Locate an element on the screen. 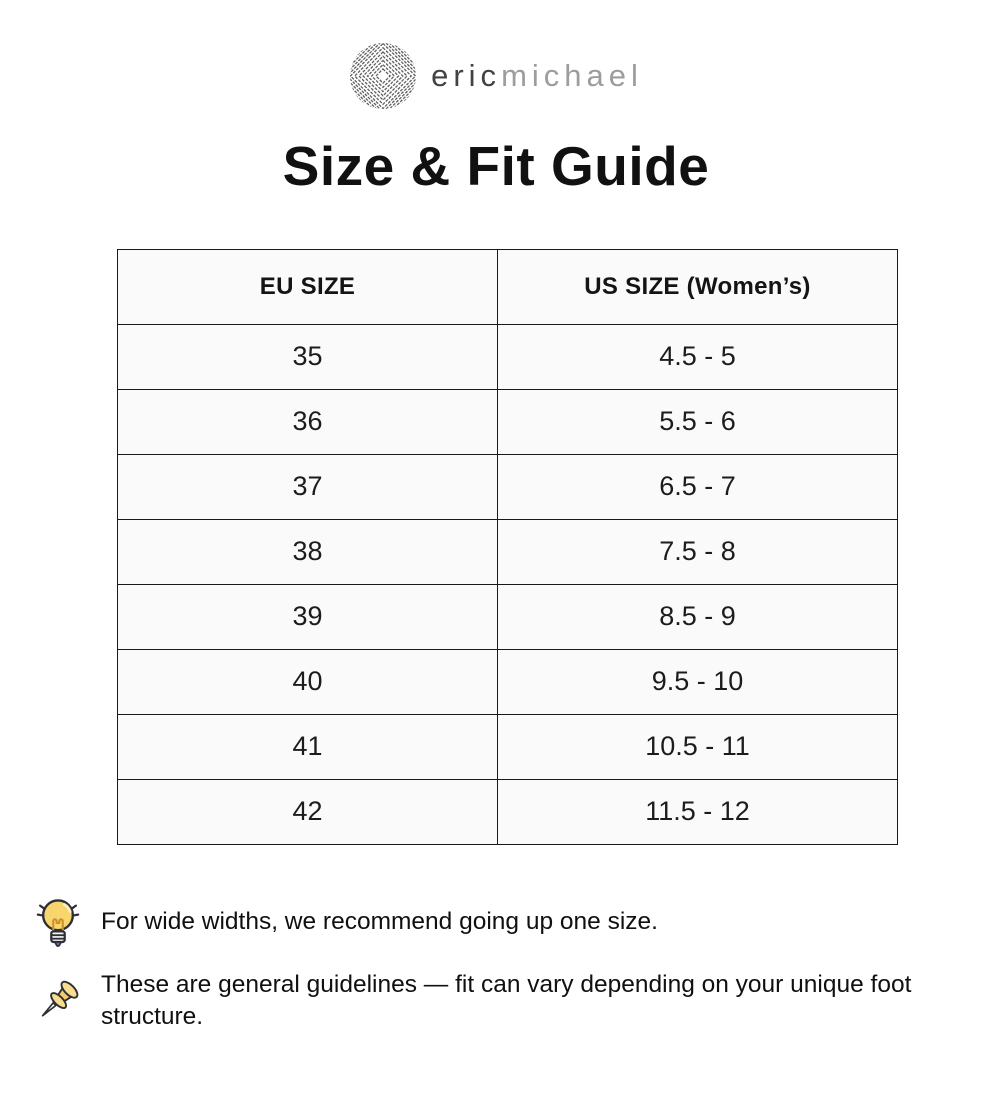 This screenshot has height=1100, width=992. brand-logo: ericmichael is located at coordinates (496, 55).